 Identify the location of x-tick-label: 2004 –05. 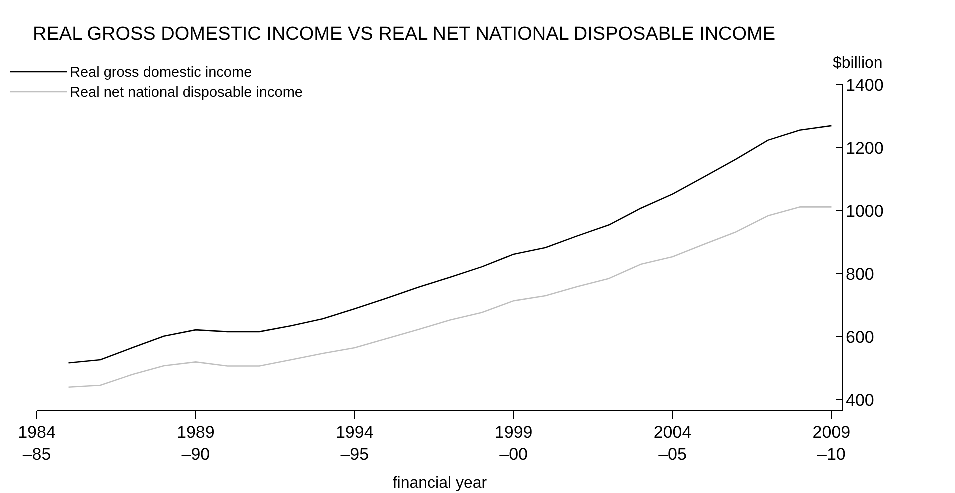
(673, 443).